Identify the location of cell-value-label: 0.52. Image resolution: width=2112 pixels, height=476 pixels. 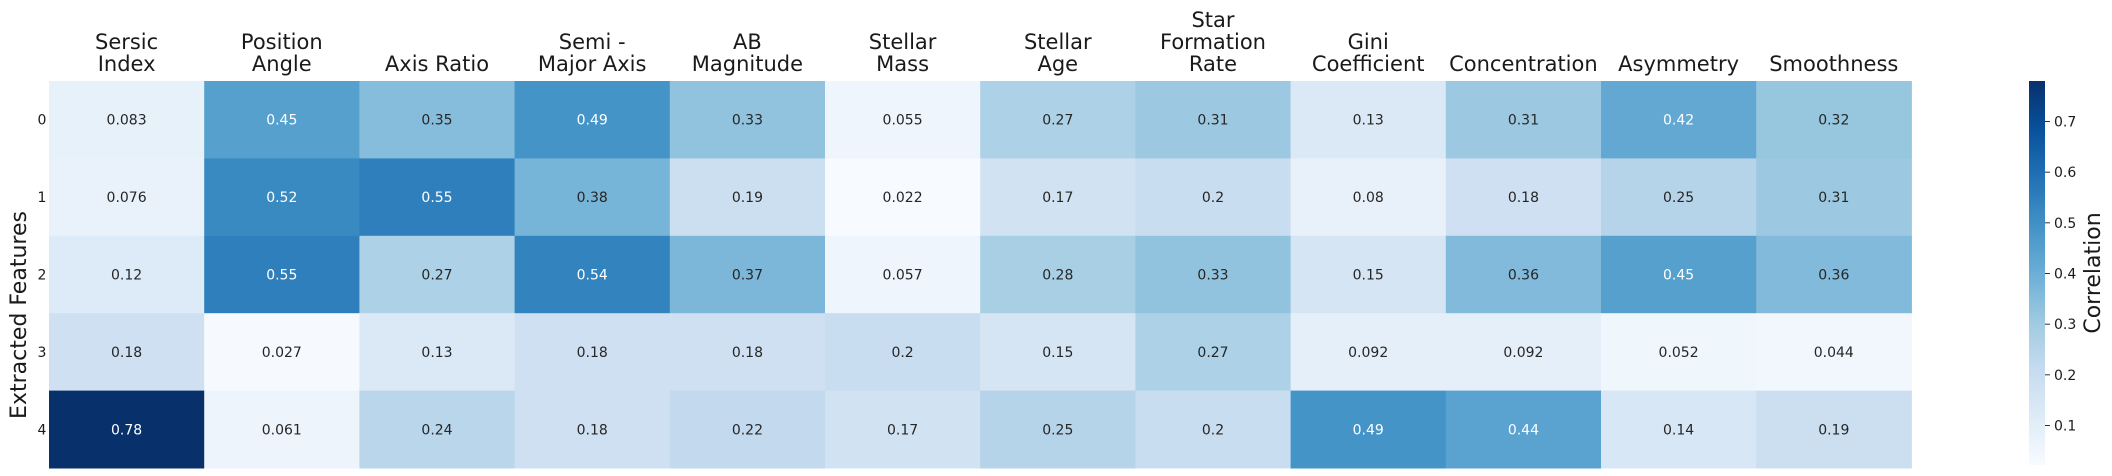
(281, 198).